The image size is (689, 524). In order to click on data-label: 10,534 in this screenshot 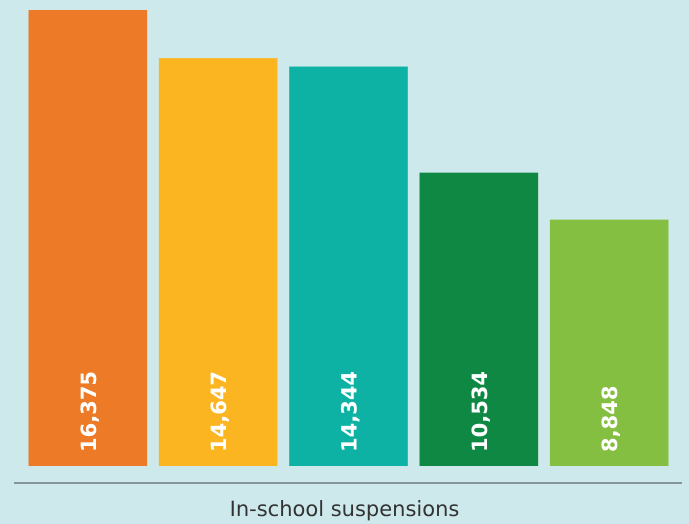, I will do `click(480, 411)`.